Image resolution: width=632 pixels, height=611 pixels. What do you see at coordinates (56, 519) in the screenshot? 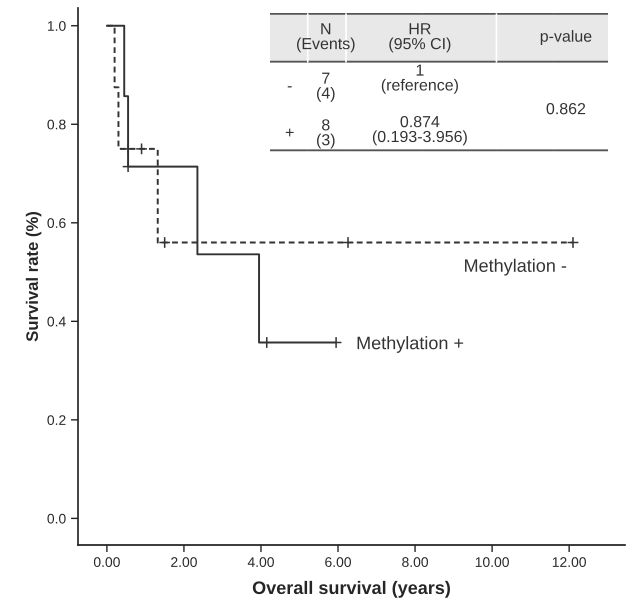
I see `y-tick-label: 0.0` at bounding box center [56, 519].